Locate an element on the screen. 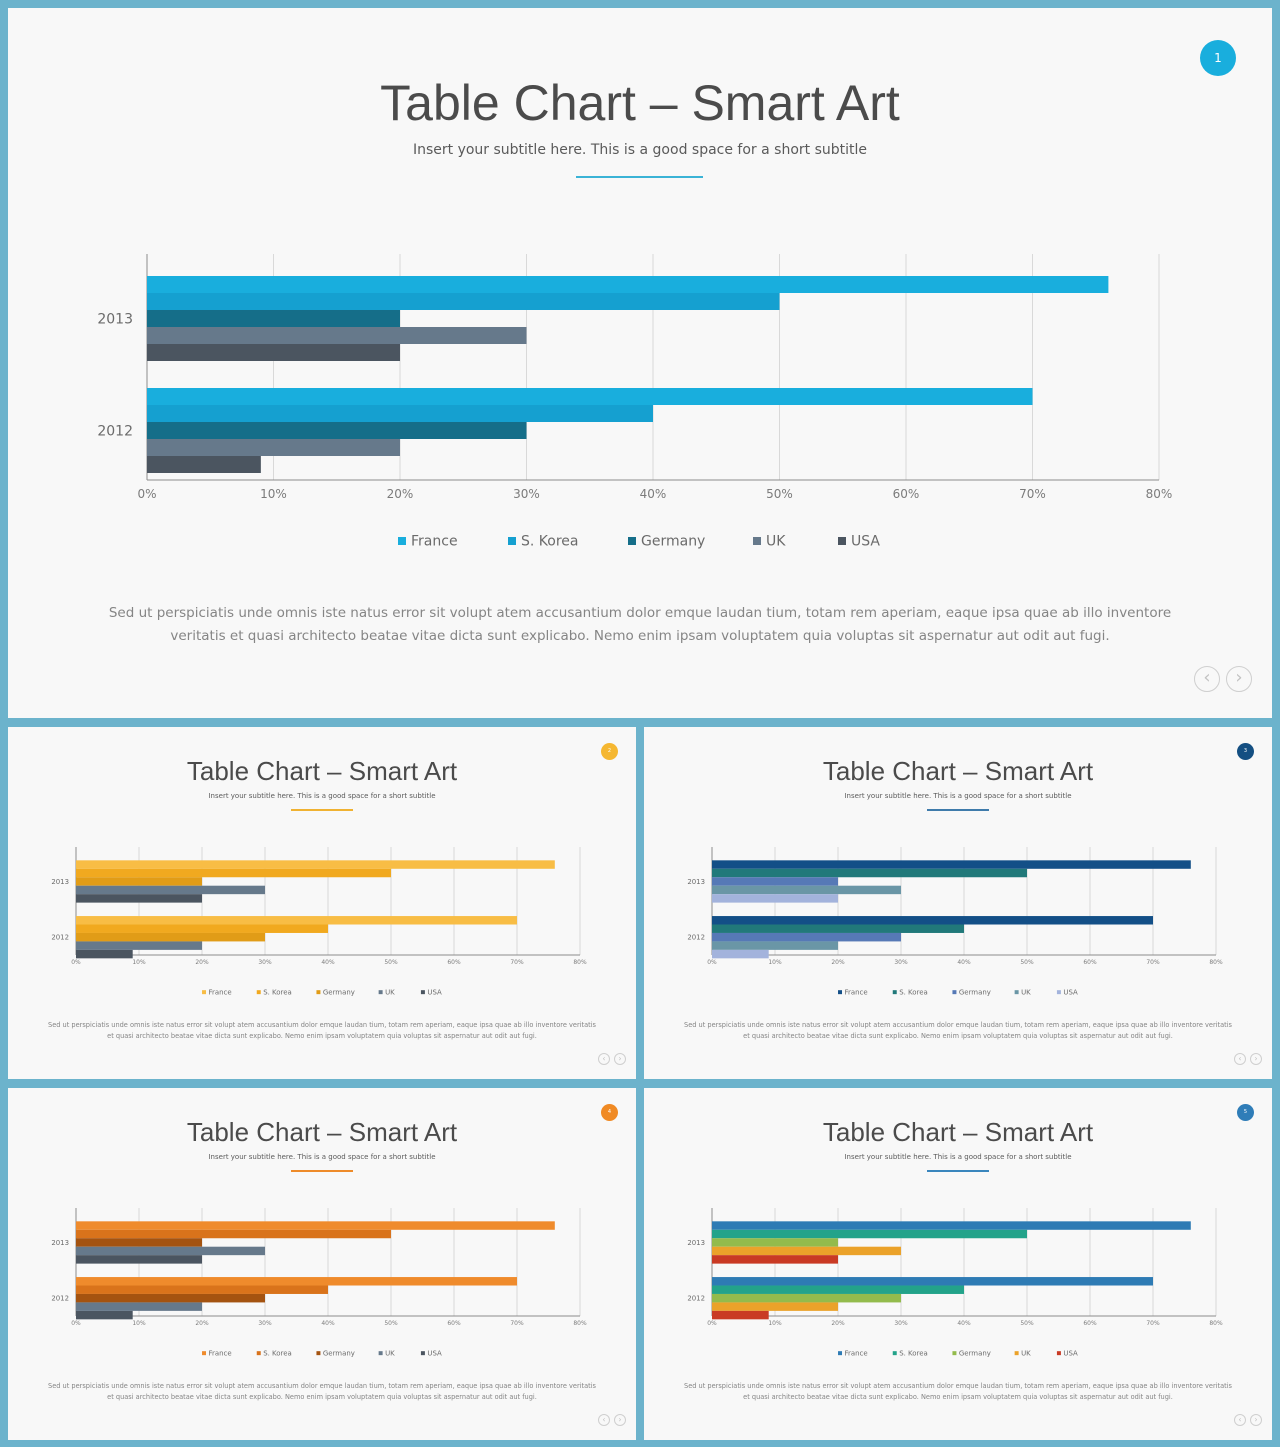 Image resolution: width=1280 pixels, height=1447 pixels. legend-label: France is located at coordinates (855, 1353).